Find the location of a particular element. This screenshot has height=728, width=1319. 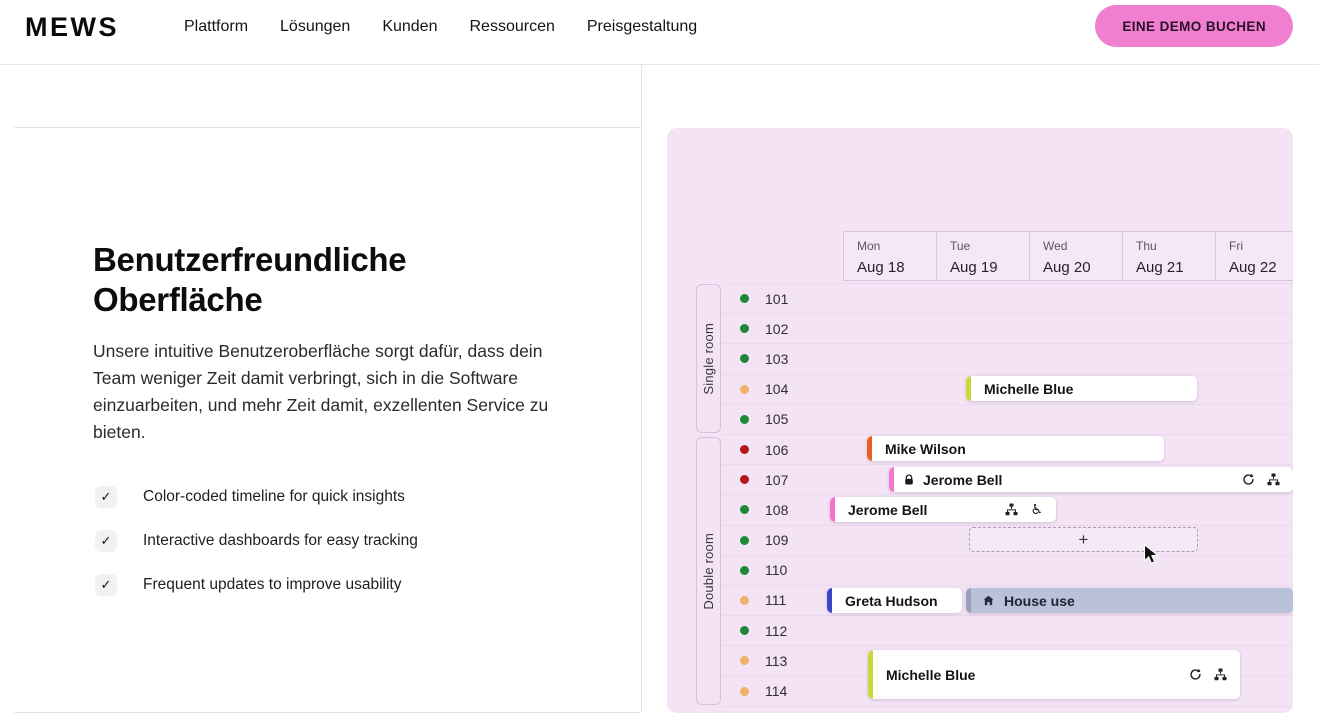

date-label: Aug 22 is located at coordinates (1253, 267).